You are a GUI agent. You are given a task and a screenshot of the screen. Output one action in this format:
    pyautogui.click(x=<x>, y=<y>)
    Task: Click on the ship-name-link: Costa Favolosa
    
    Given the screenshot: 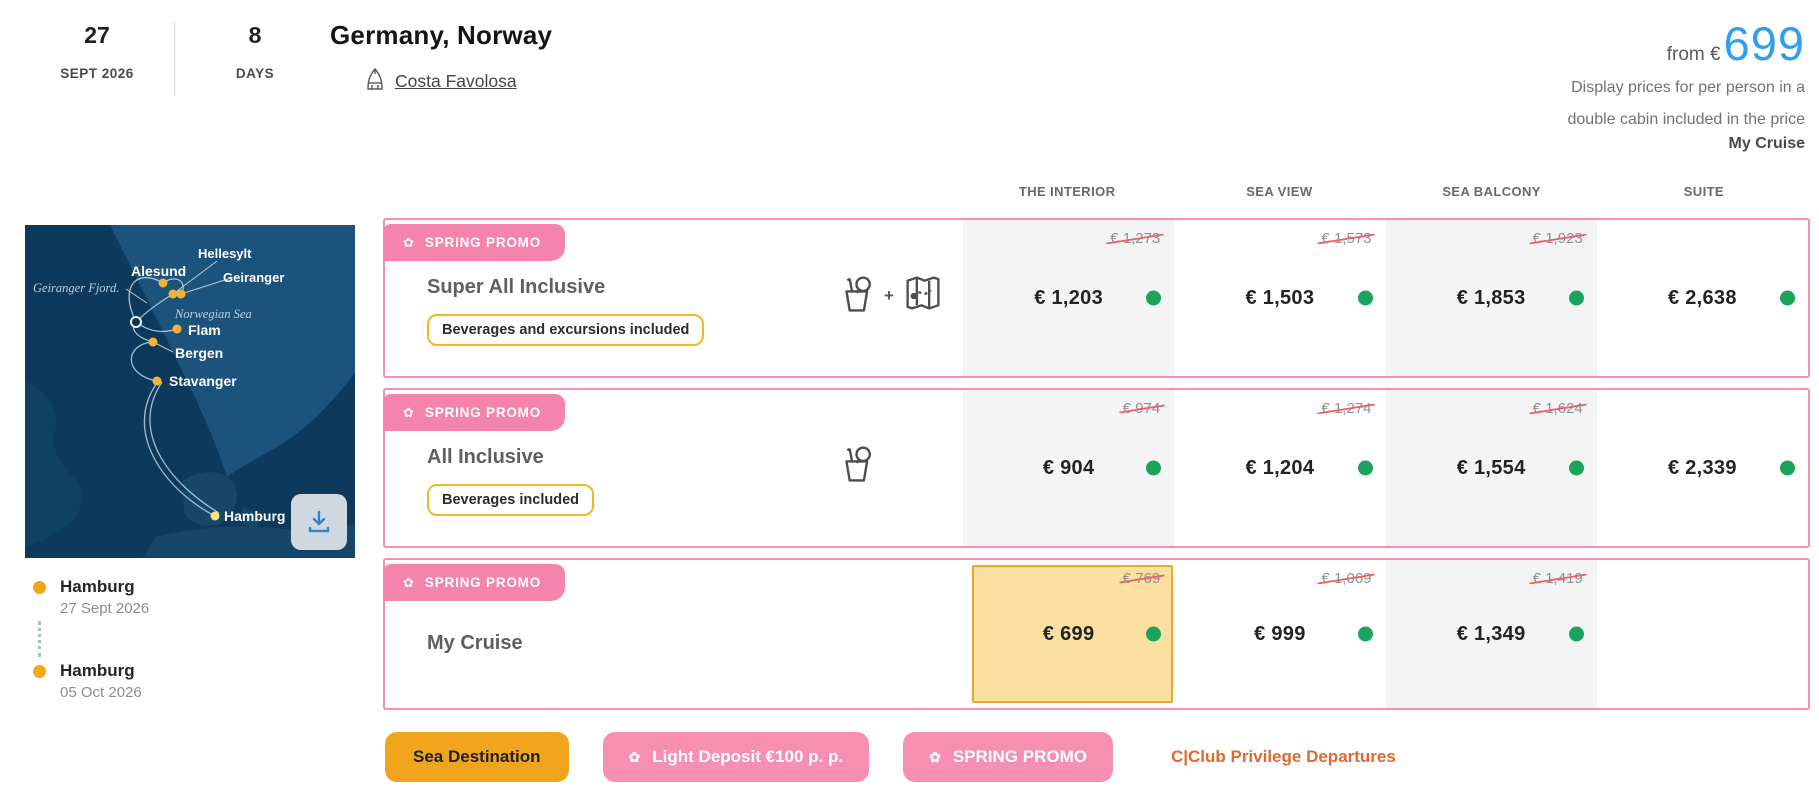 What is the action you would take?
    pyautogui.click(x=456, y=80)
    